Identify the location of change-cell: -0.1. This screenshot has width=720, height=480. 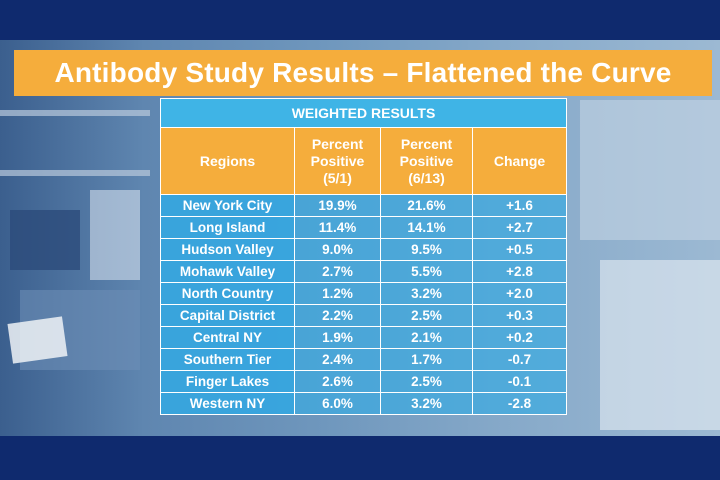
(519, 381).